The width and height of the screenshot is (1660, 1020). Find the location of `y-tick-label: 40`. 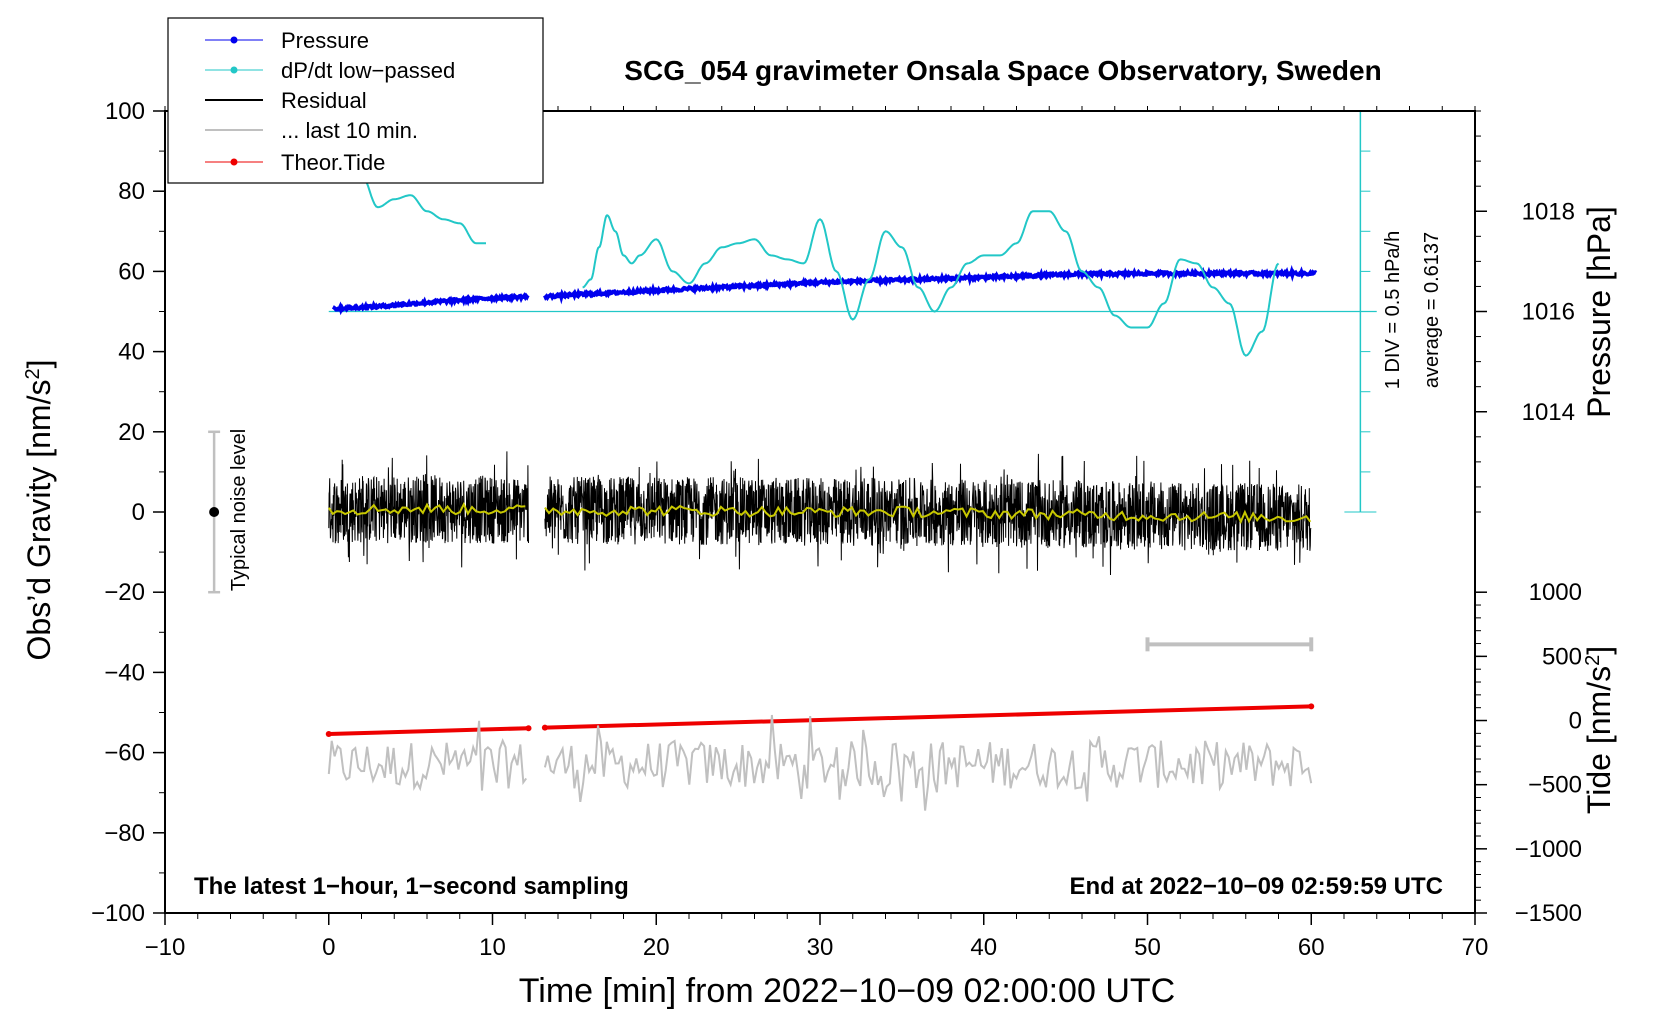

y-tick-label: 40 is located at coordinates (131, 352).